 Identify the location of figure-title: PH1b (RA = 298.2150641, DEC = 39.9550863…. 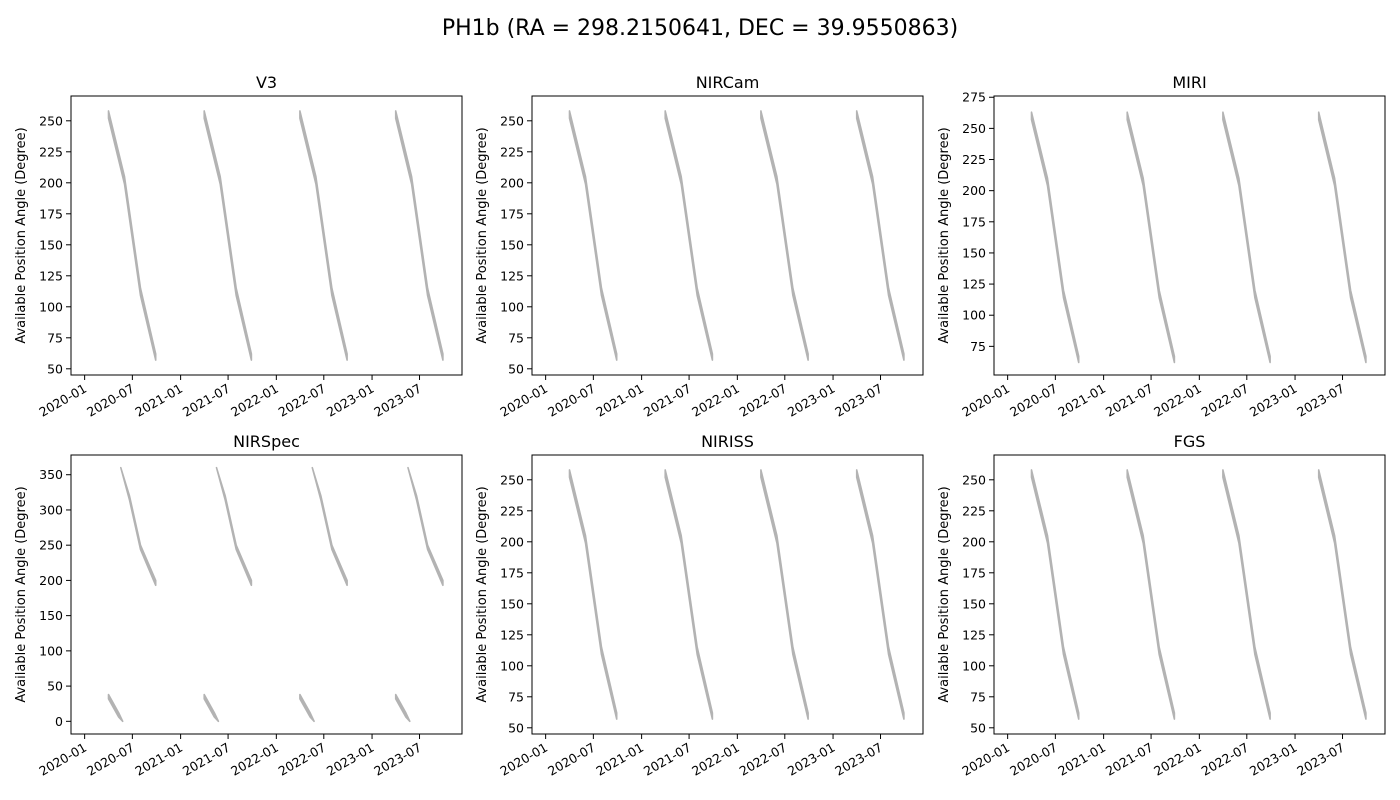
(700, 28).